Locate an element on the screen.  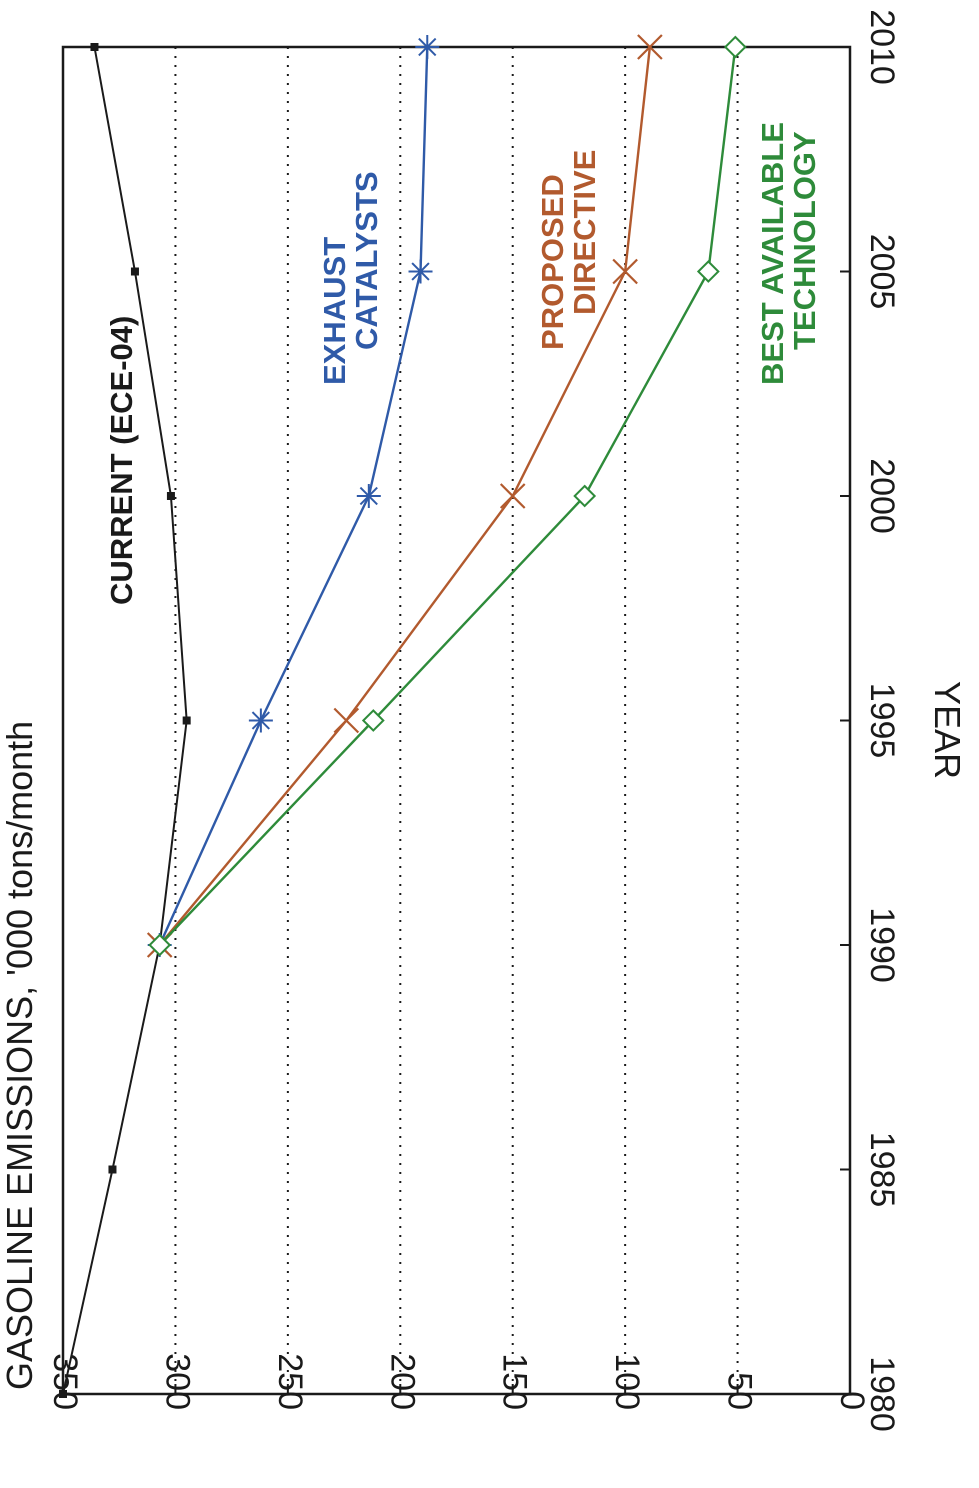
series-label: PROPOSEDDIRECTIVE is located at coordinates (568, 250).